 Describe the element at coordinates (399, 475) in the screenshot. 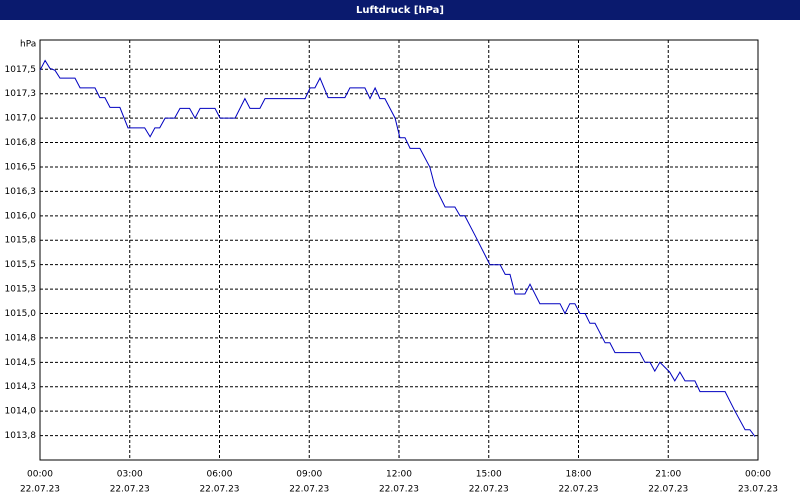

I see `x-tick-label: 12:00` at that location.